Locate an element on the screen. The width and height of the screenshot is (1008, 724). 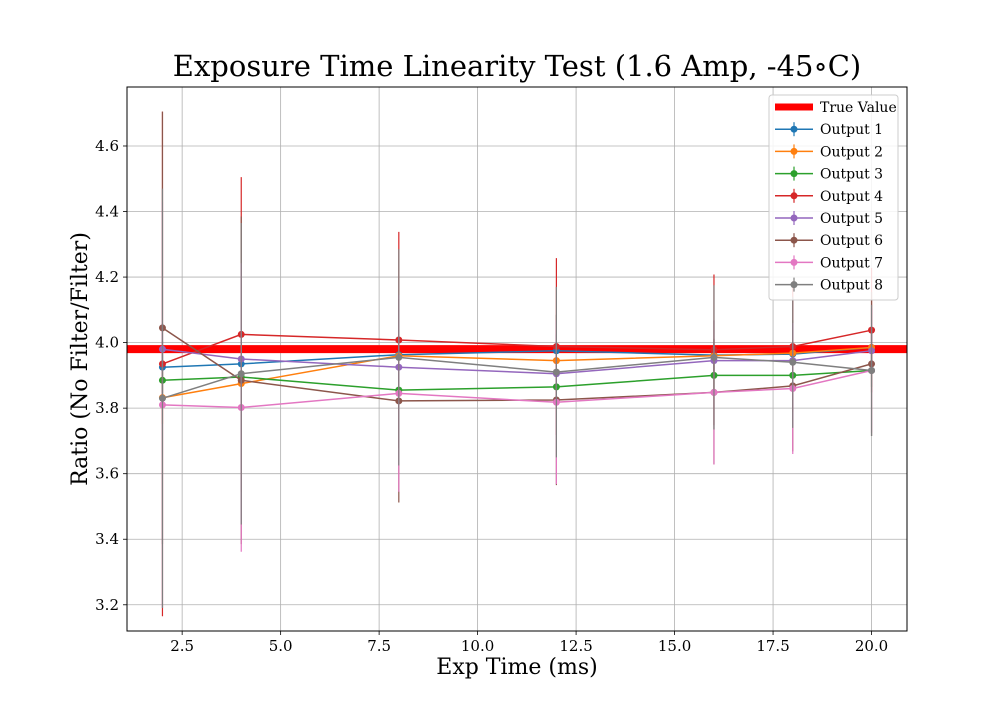
x-tick-label: 17.5 is located at coordinates (772, 646).